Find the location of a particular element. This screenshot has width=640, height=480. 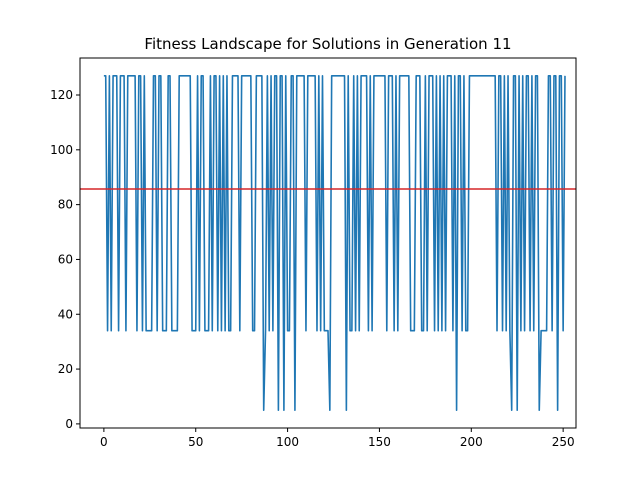

x-tick-label: 250 is located at coordinates (563, 442).